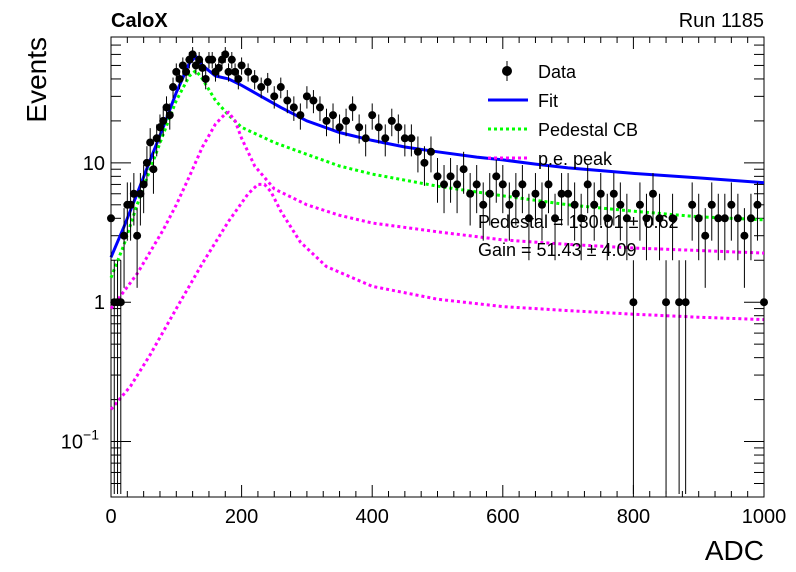  I want to click on legend-label: p.e. peak, so click(575, 159).